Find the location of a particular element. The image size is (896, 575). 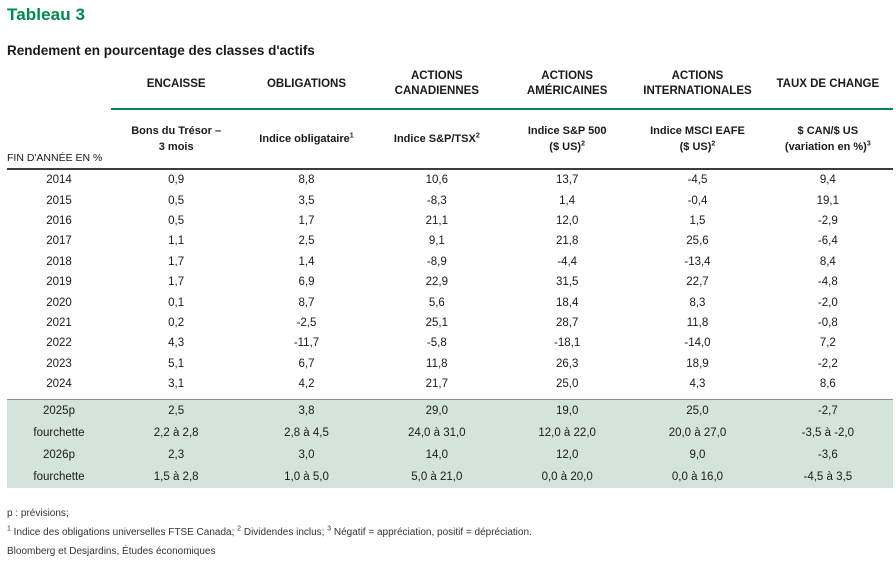

corner-cell is located at coordinates (59, 86).